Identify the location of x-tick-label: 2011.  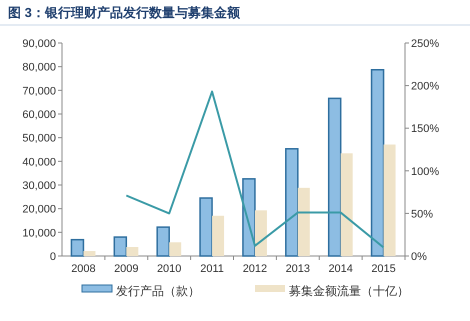
(212, 269).